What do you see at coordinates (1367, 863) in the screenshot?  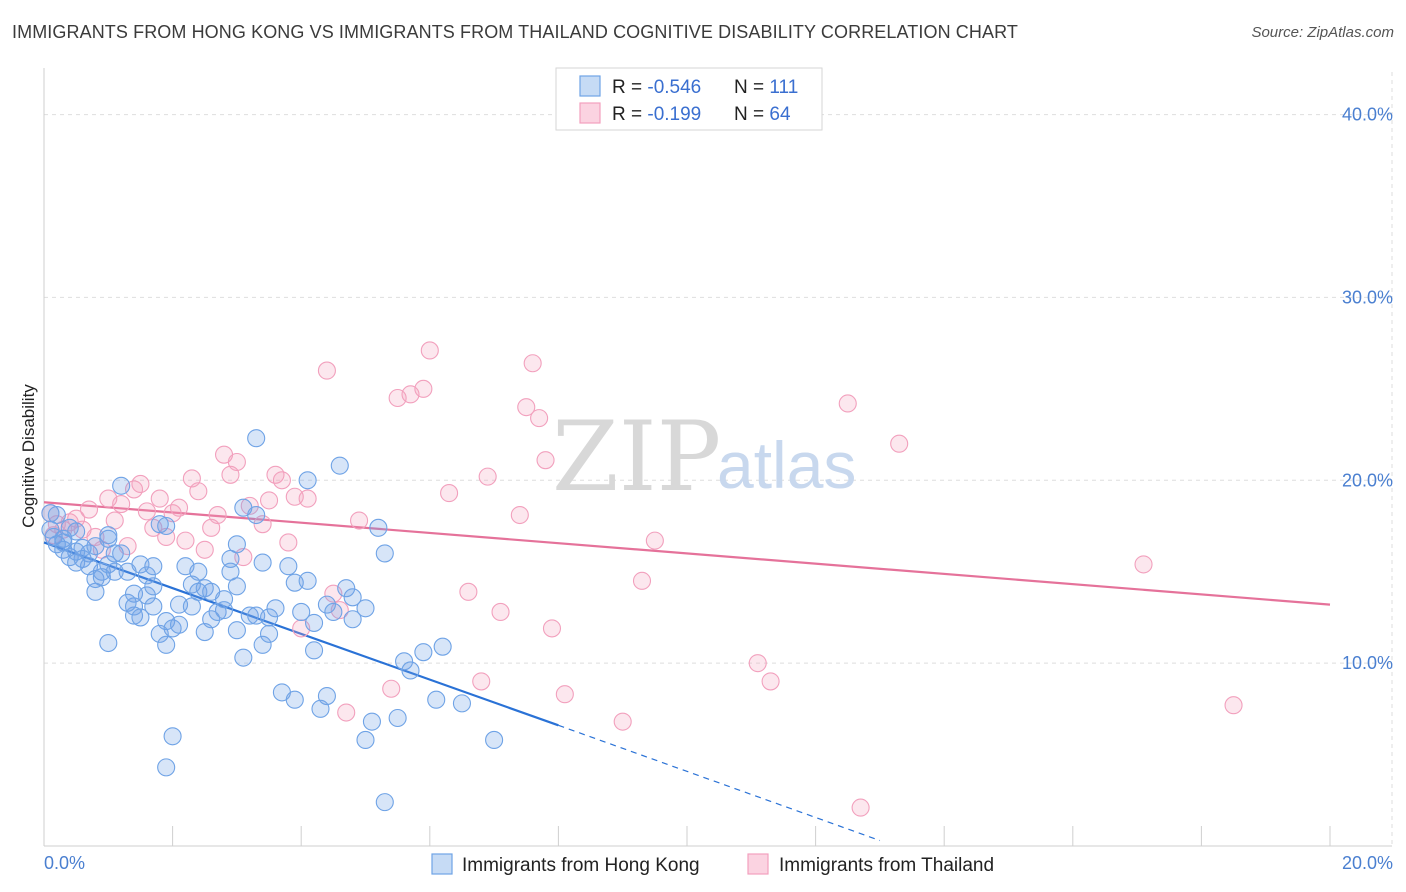 I see `x-tick-label: 20.0%` at bounding box center [1367, 863].